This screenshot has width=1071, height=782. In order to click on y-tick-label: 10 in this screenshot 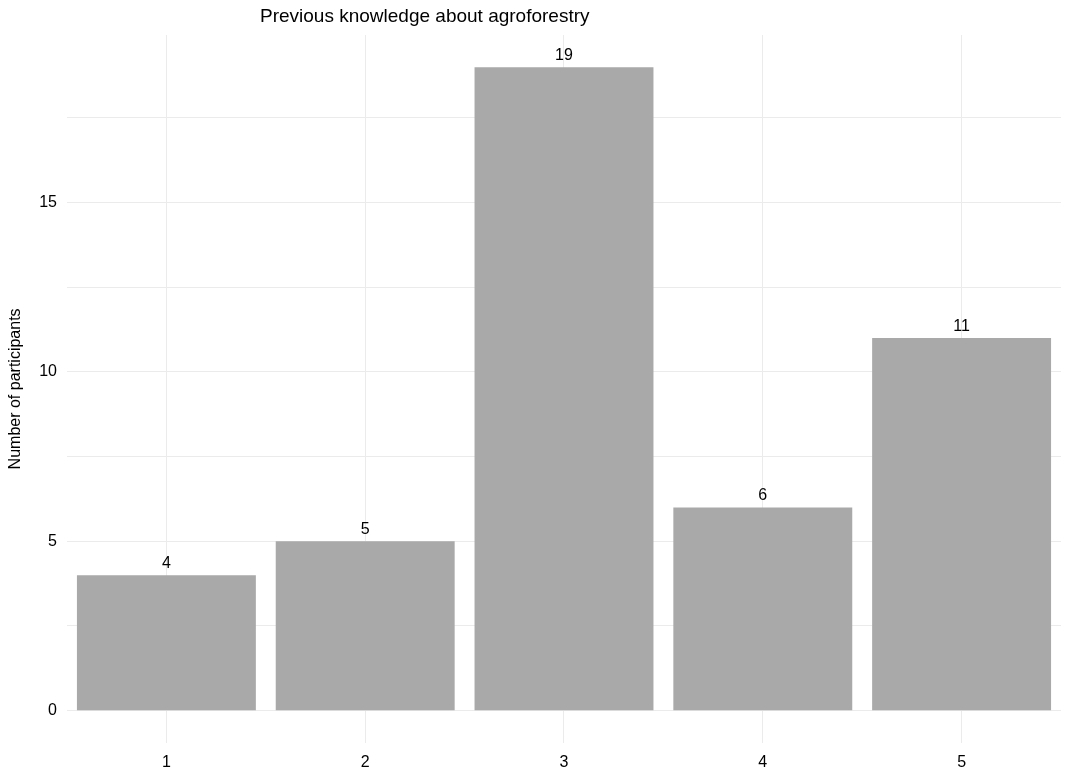, I will do `click(48, 371)`.